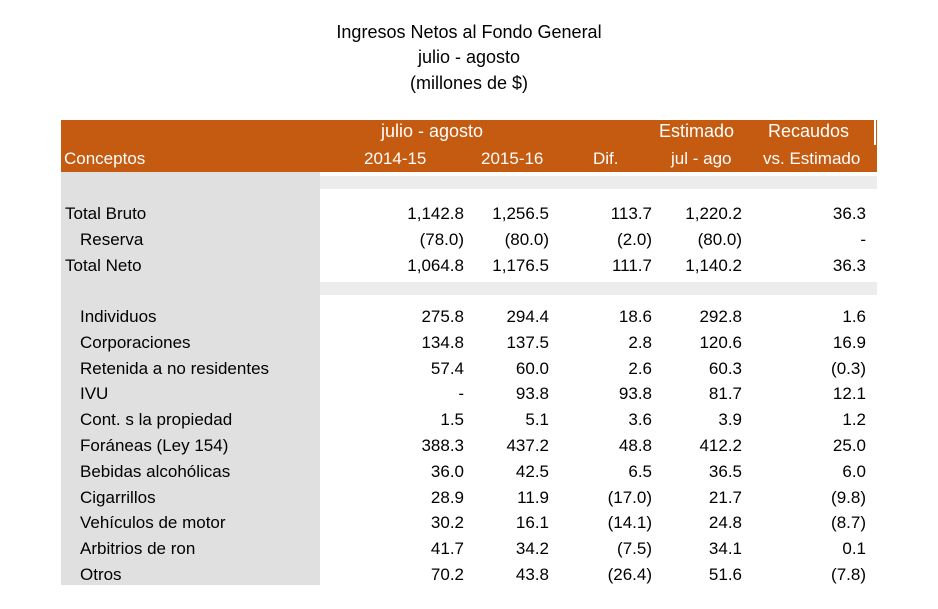  I want to click on value-dif: (14.1), so click(629, 523).